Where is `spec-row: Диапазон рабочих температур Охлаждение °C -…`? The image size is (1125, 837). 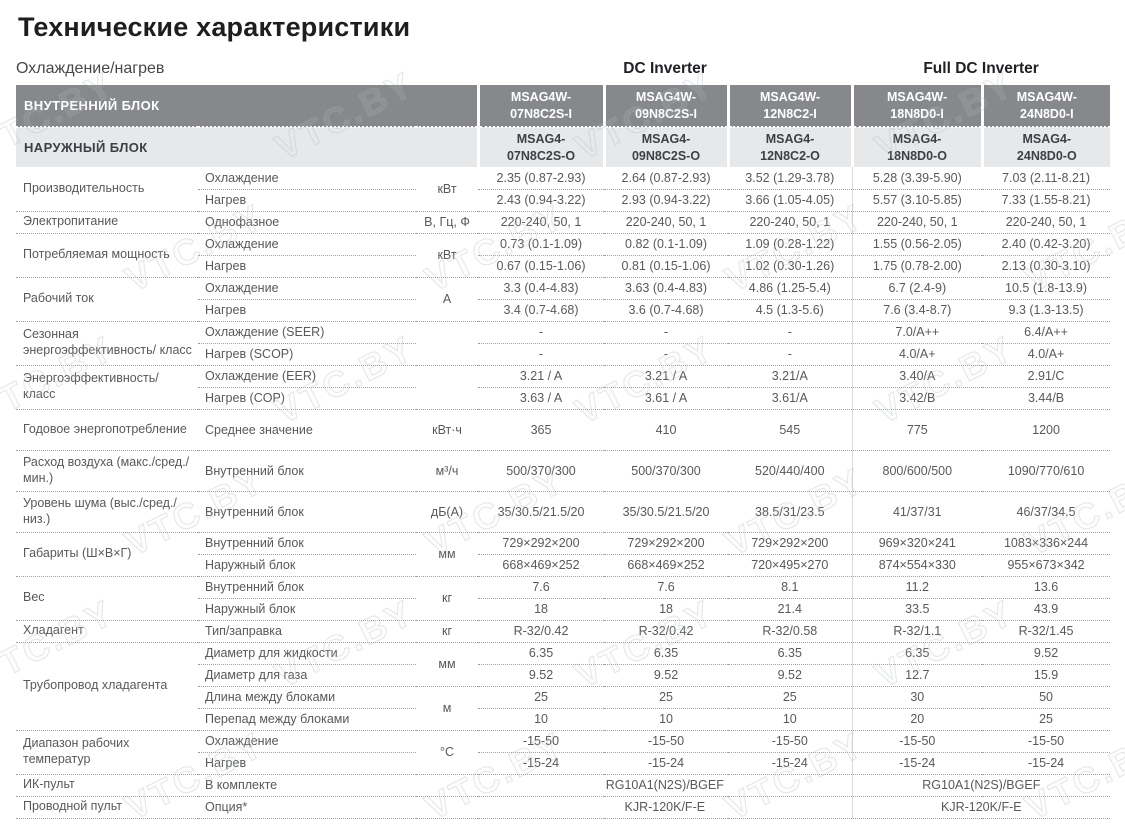
spec-row: Диапазон рабочих температур Охлаждение °C -… is located at coordinates (563, 751).